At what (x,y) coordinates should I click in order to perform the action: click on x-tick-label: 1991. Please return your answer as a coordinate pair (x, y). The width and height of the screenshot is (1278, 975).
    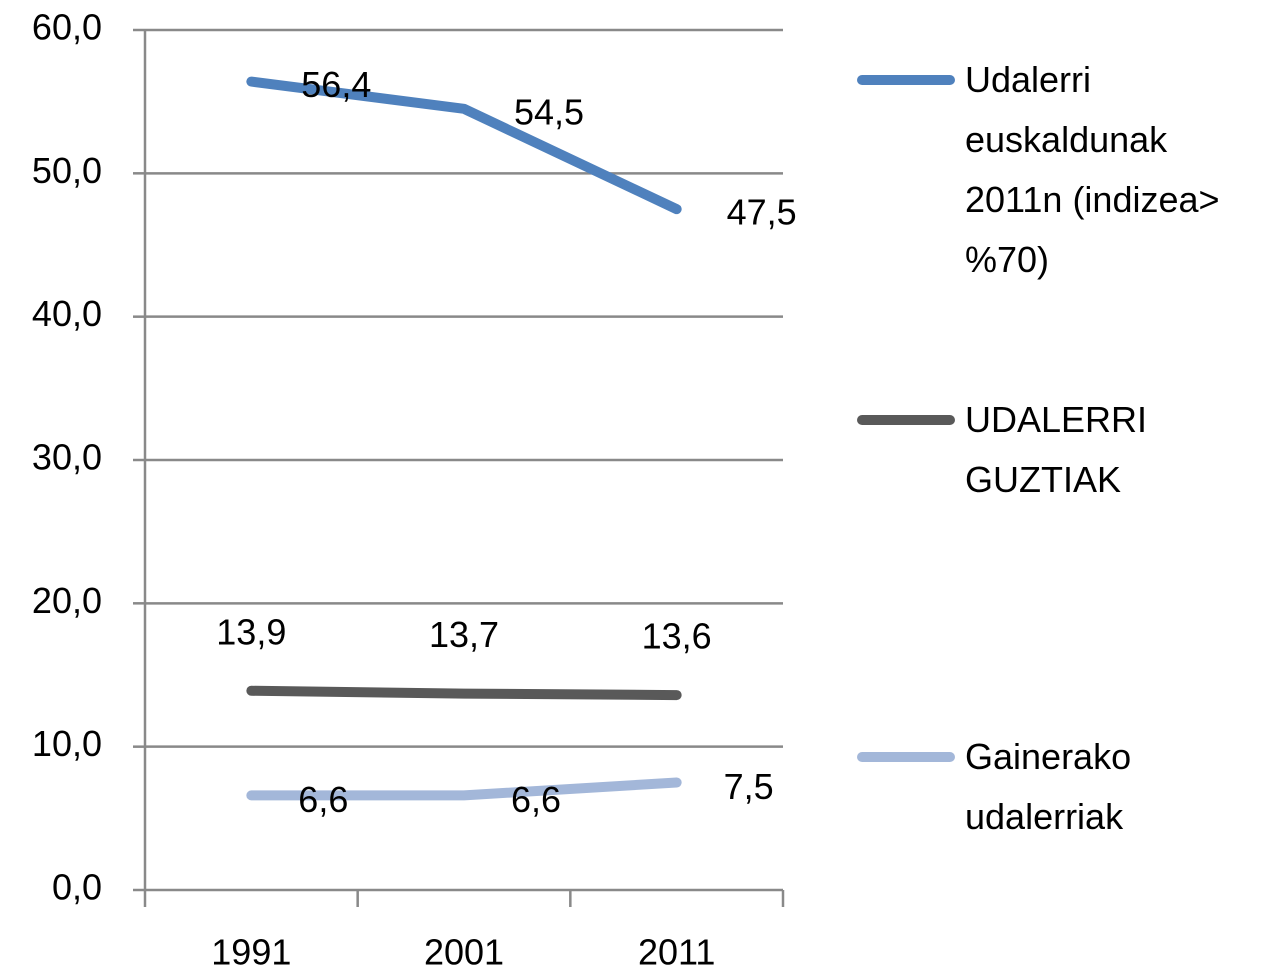
    Looking at the image, I should click on (251, 952).